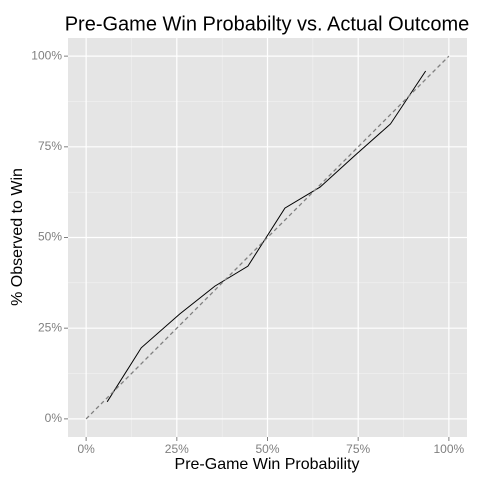  What do you see at coordinates (267, 464) in the screenshot?
I see `x-axis-label: Pre-Game Win Probability` at bounding box center [267, 464].